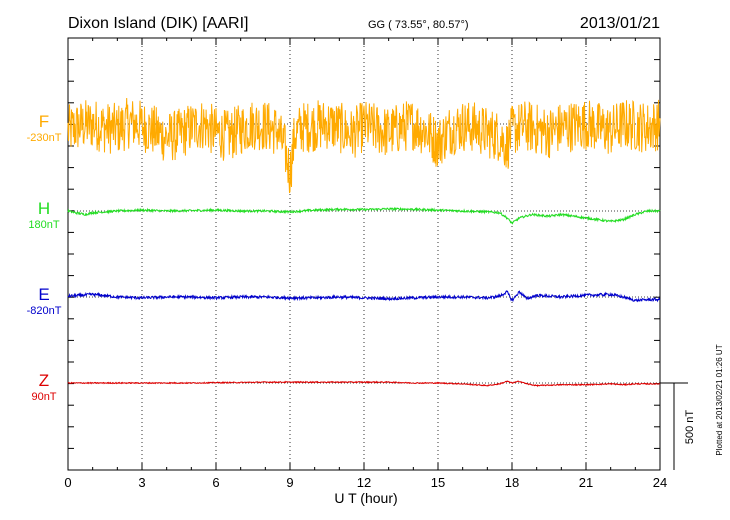 The height and width of the screenshot is (520, 730). What do you see at coordinates (44, 138) in the screenshot?
I see `series-baseline-F: -230nT` at bounding box center [44, 138].